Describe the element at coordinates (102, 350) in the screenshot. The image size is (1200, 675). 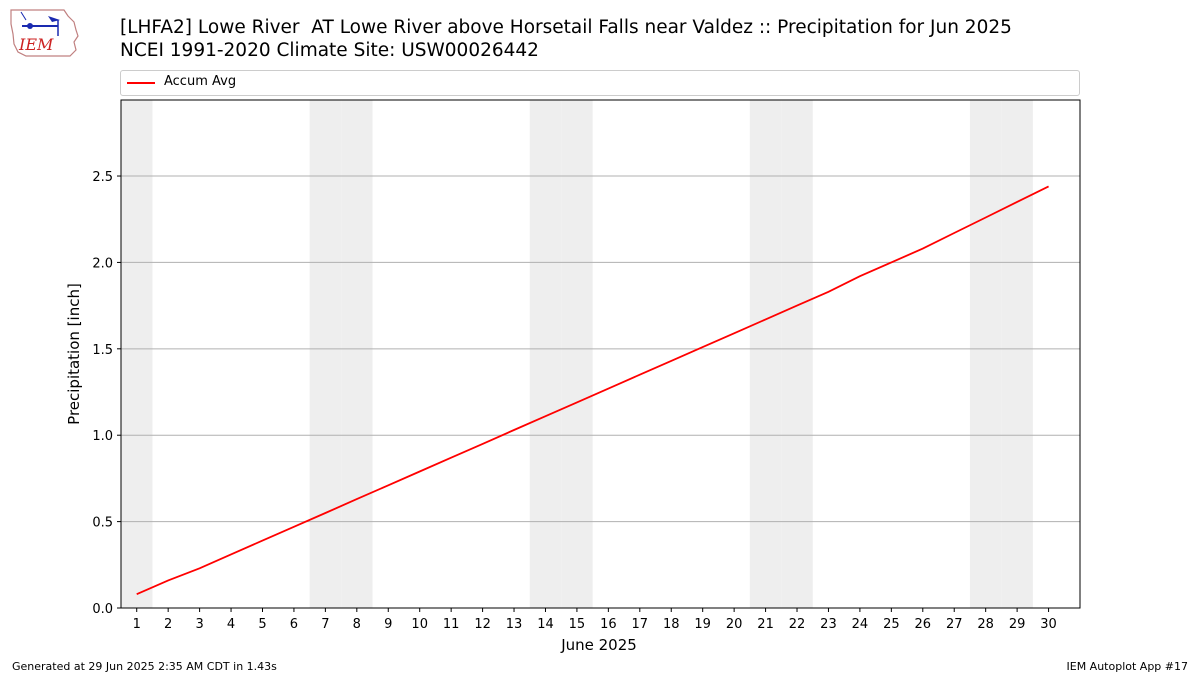
I see `y-tick-label: 1.5` at that location.